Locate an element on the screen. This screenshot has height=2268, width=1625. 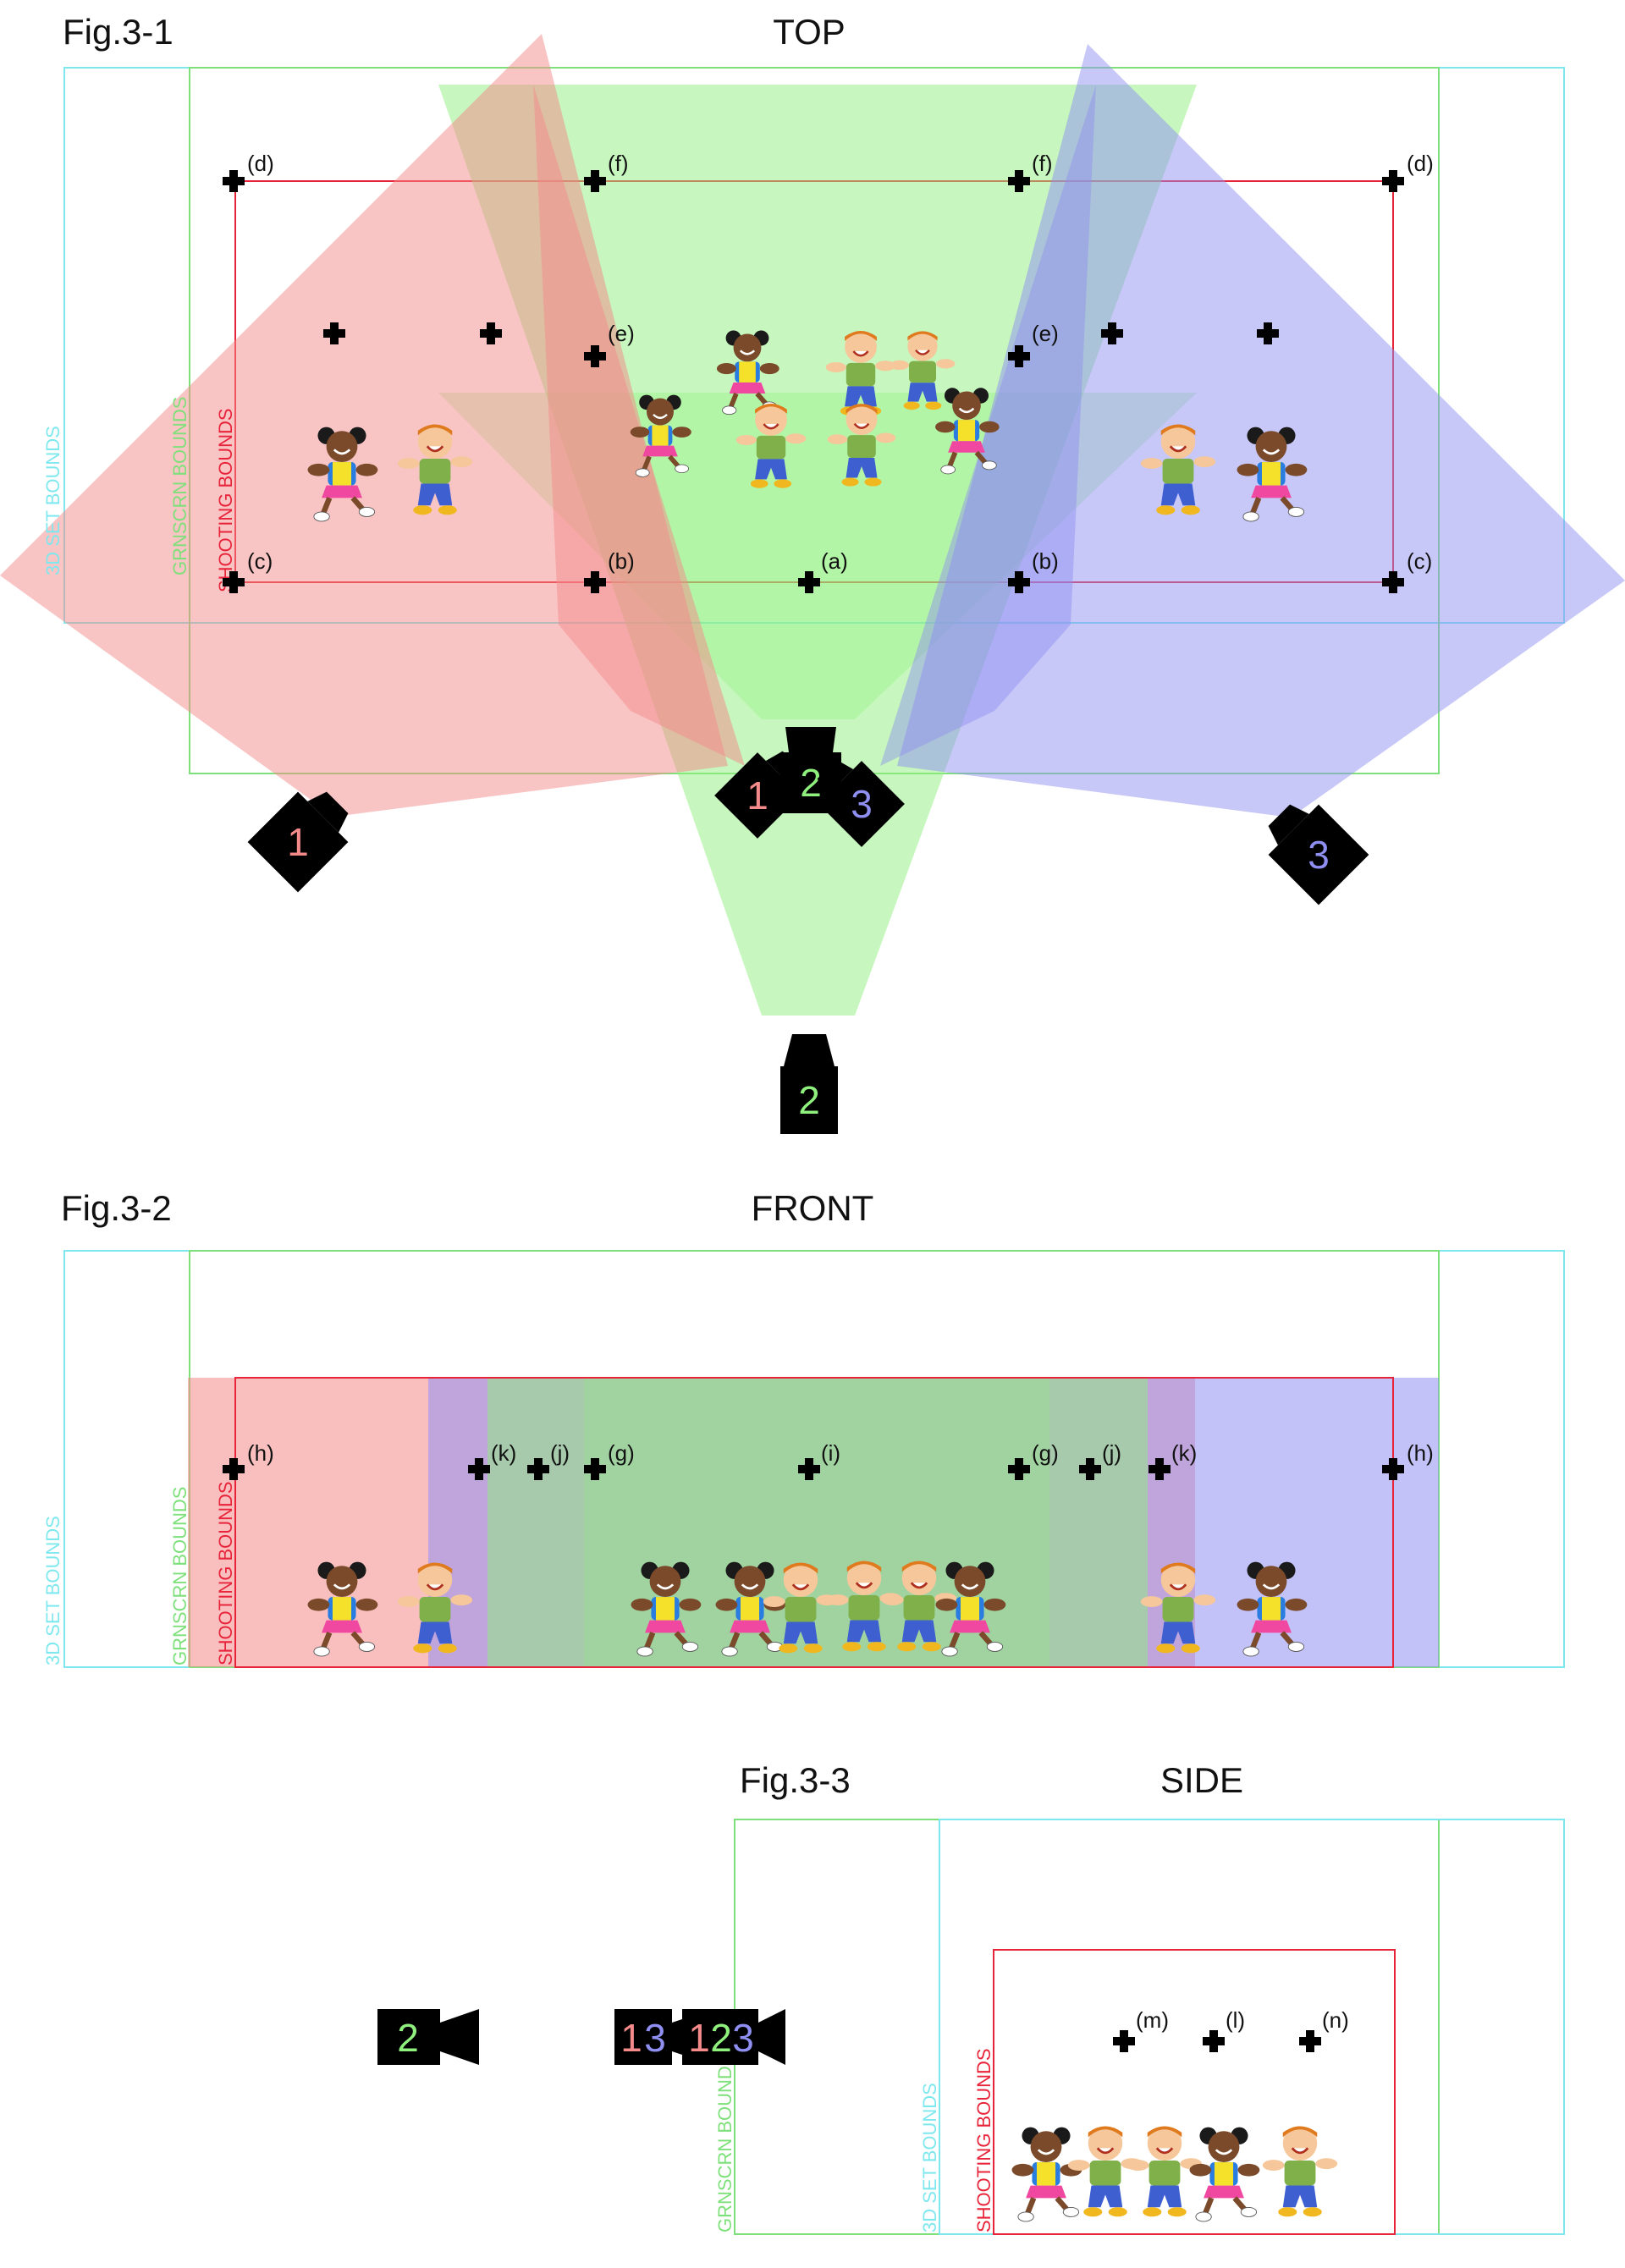
side-camera-13-label-3: 3 is located at coordinates (655, 2038).